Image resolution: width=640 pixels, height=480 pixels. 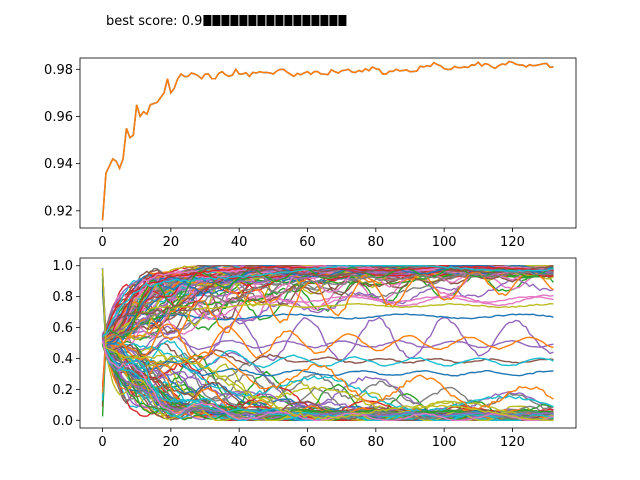 I want to click on bottom-y-tick-label: 1.0, so click(x=62, y=266).